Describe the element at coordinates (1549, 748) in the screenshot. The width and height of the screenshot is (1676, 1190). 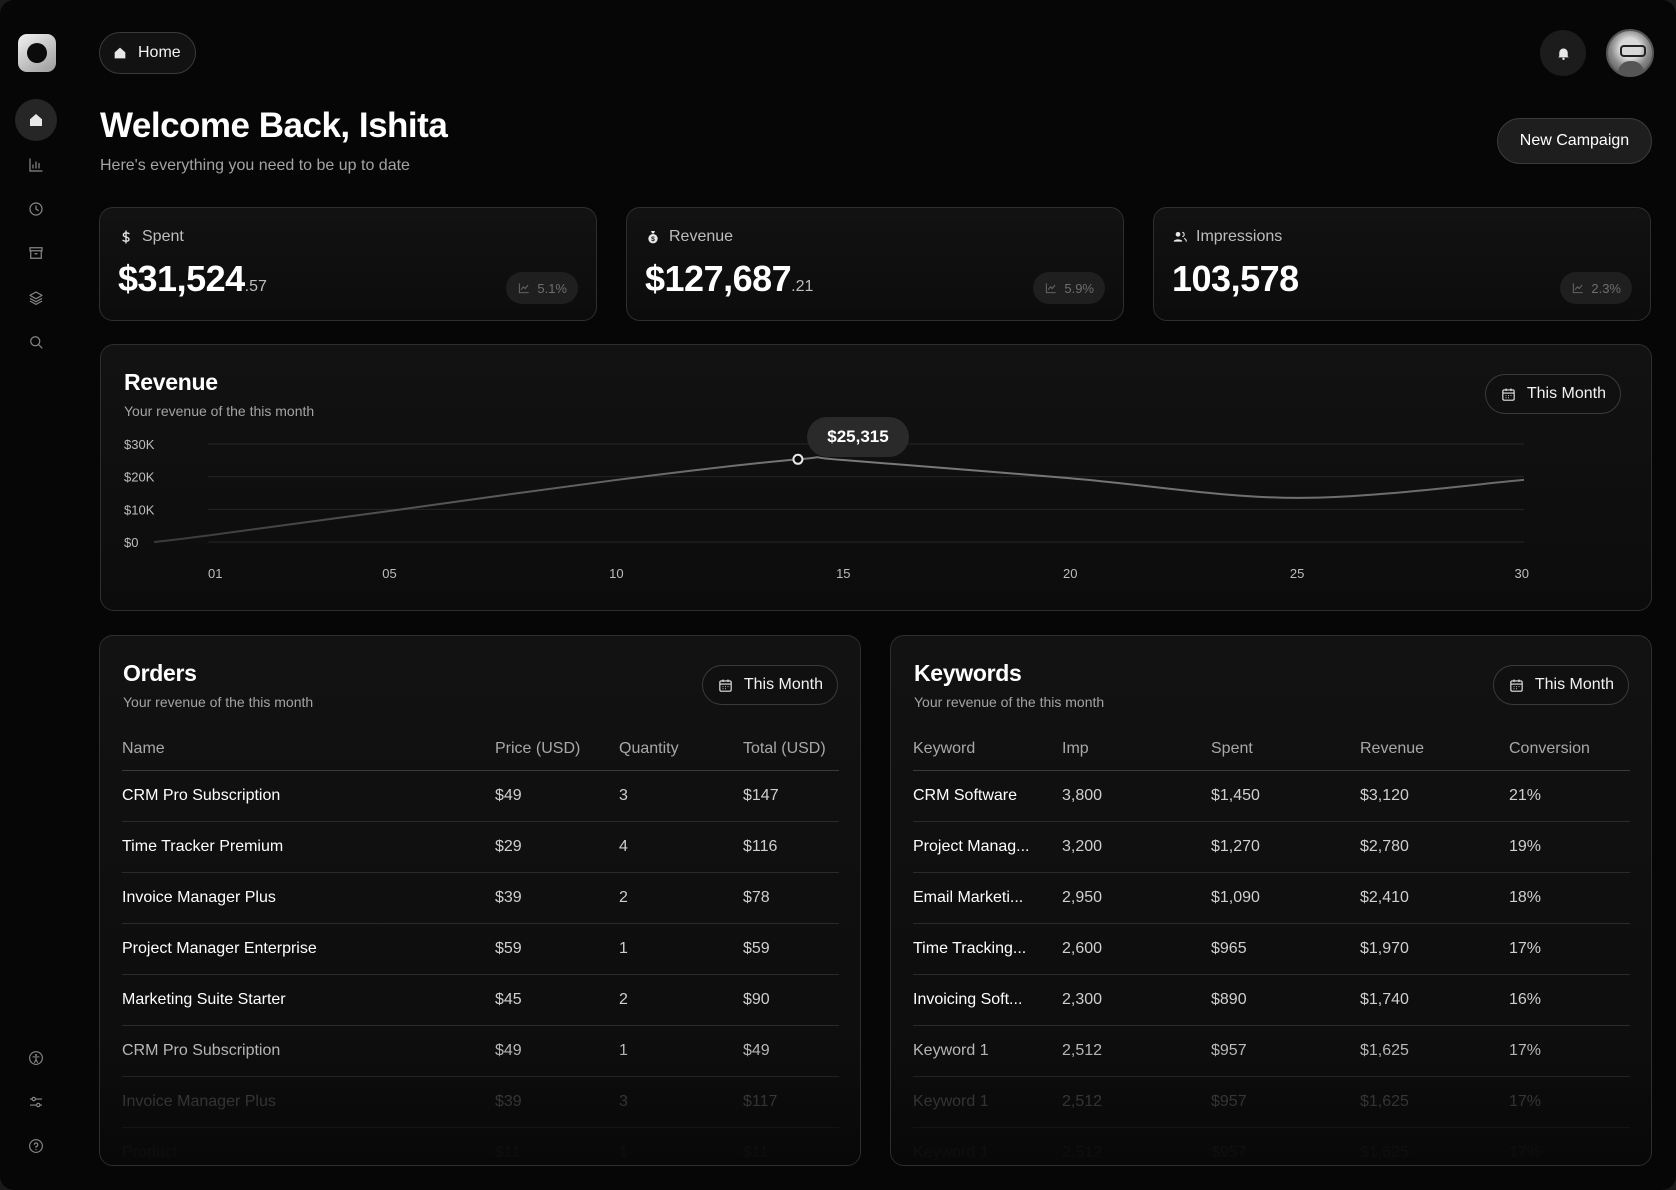
I see `column-header: Conversion` at that location.